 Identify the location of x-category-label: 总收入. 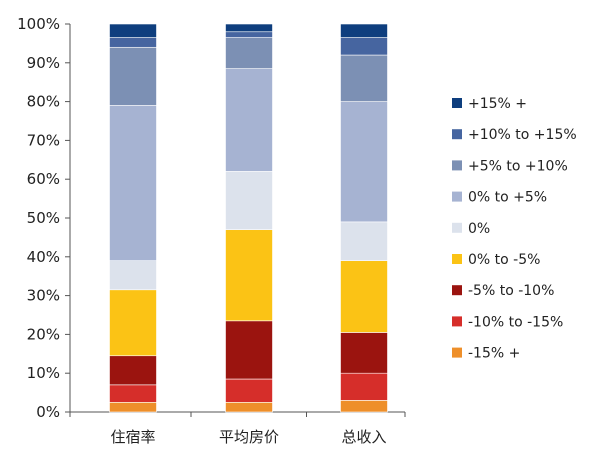
(363, 437).